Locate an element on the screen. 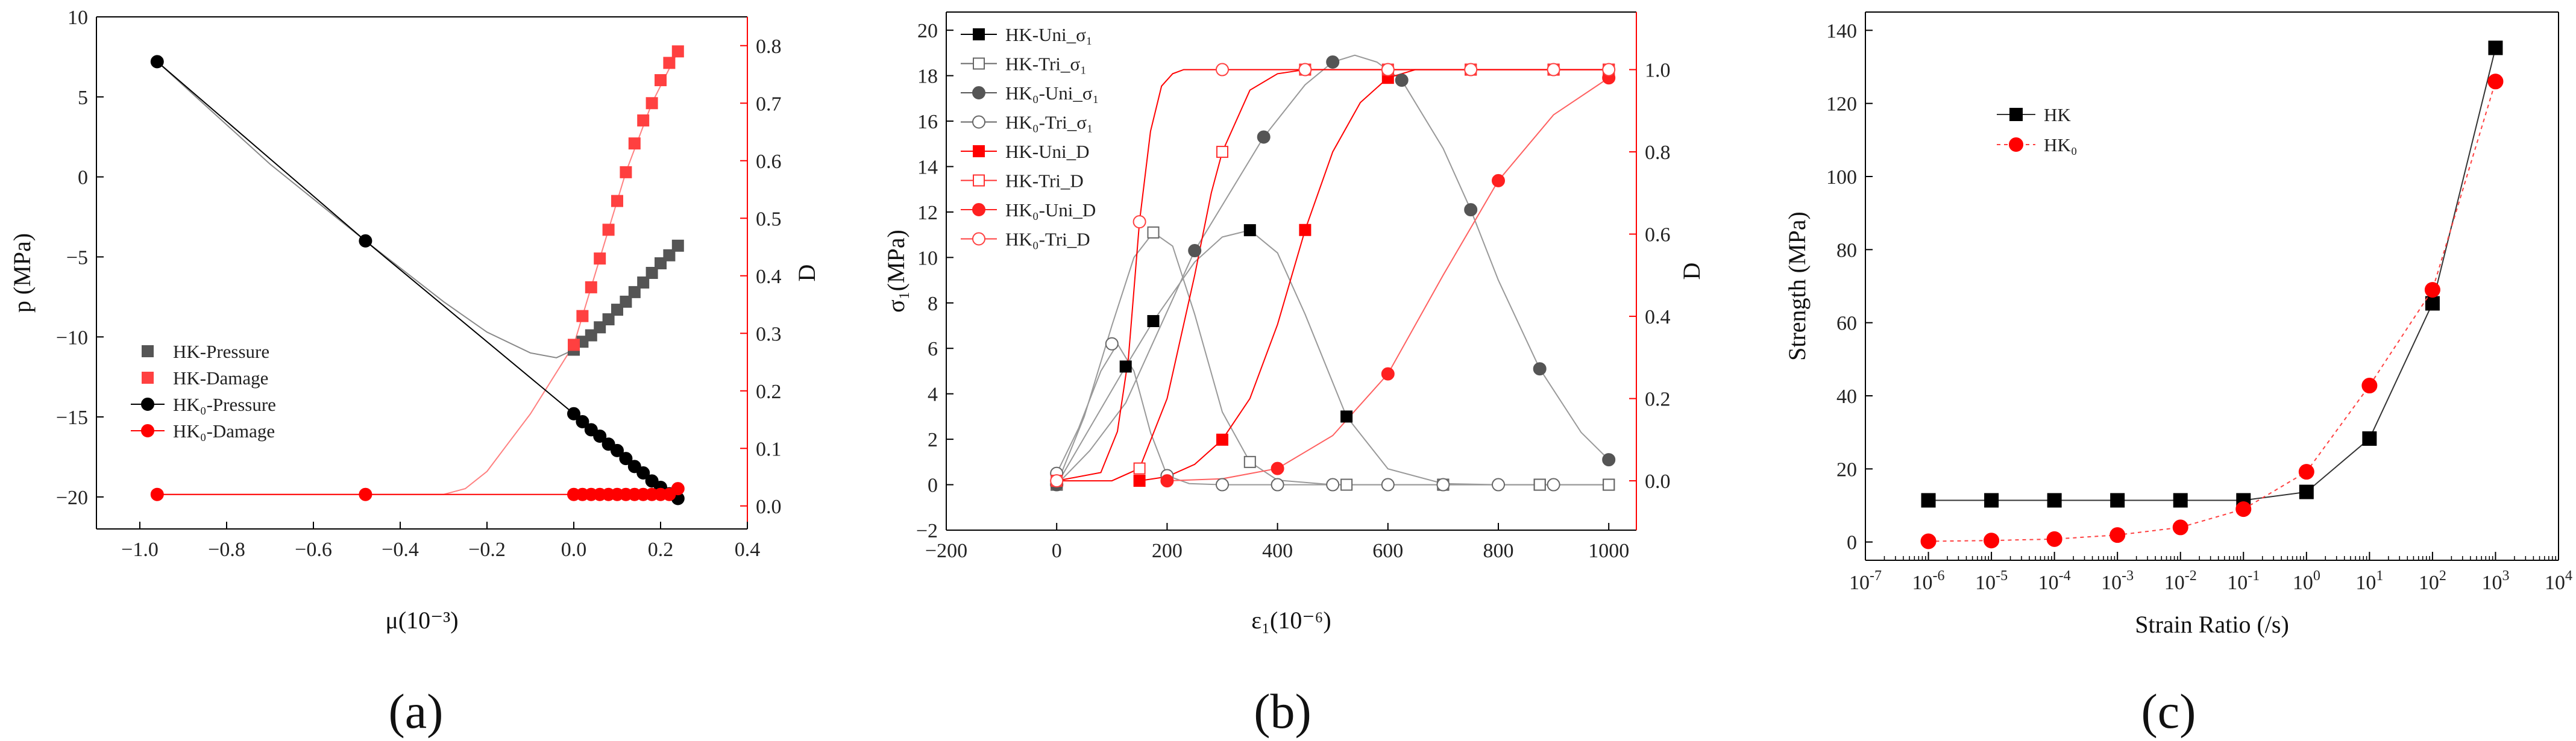 The height and width of the screenshot is (741, 2576). y-left-tick-label: −2 is located at coordinates (927, 531).